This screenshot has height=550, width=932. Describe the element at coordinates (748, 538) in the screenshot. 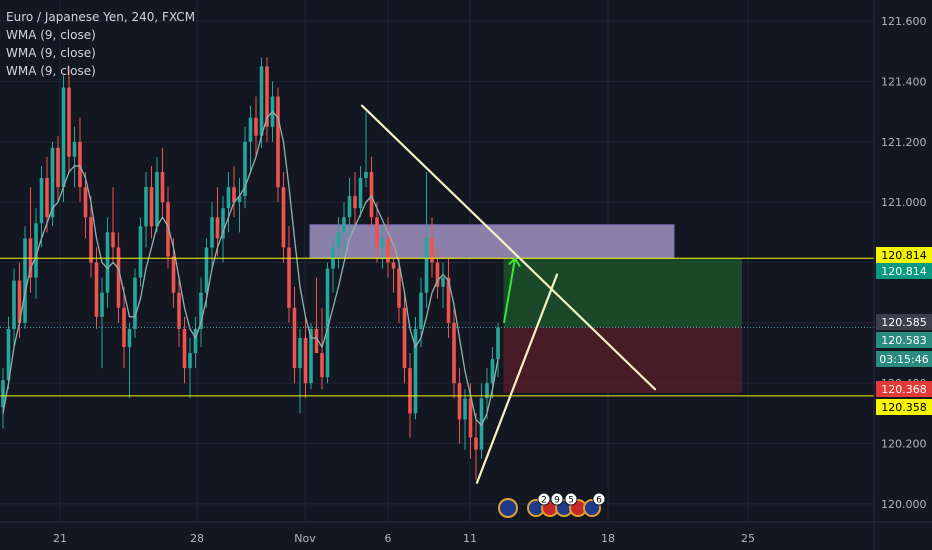

I see `x-tick-label: 25` at that location.